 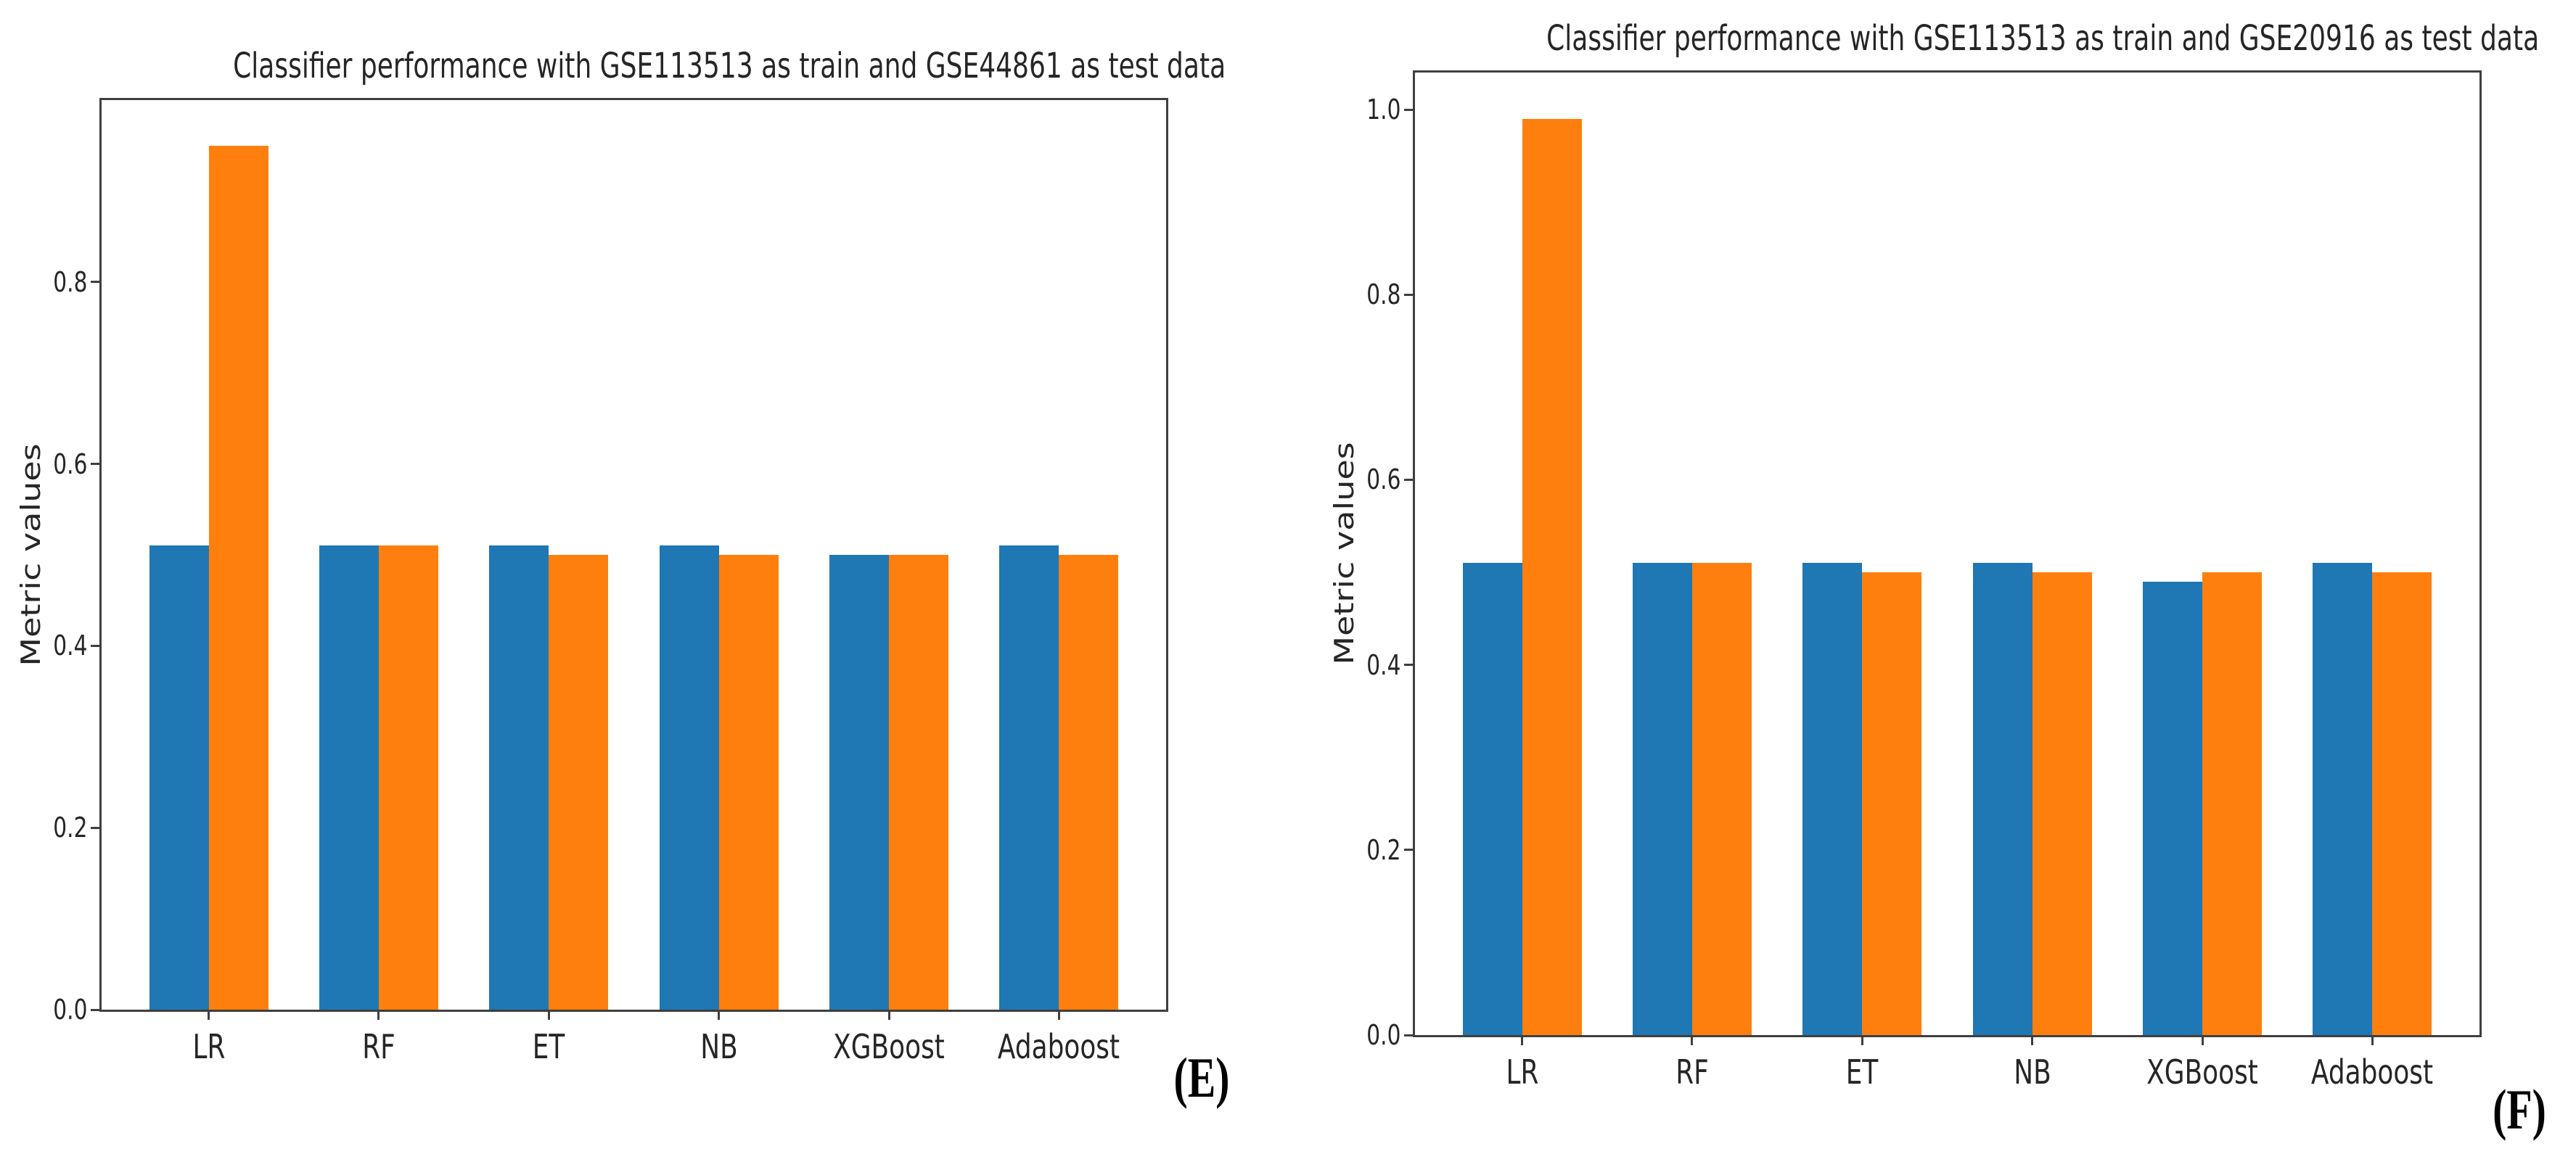 What do you see at coordinates (2519, 1109) in the screenshot?
I see `figure-label: (F)` at bounding box center [2519, 1109].